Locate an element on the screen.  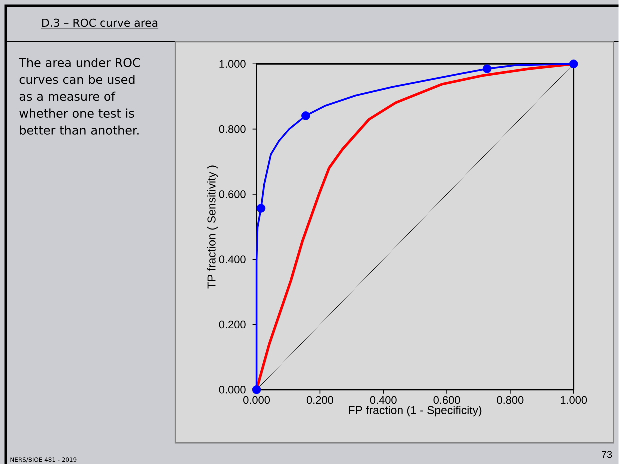
y-tick-label: 0.800 is located at coordinates (232, 129).